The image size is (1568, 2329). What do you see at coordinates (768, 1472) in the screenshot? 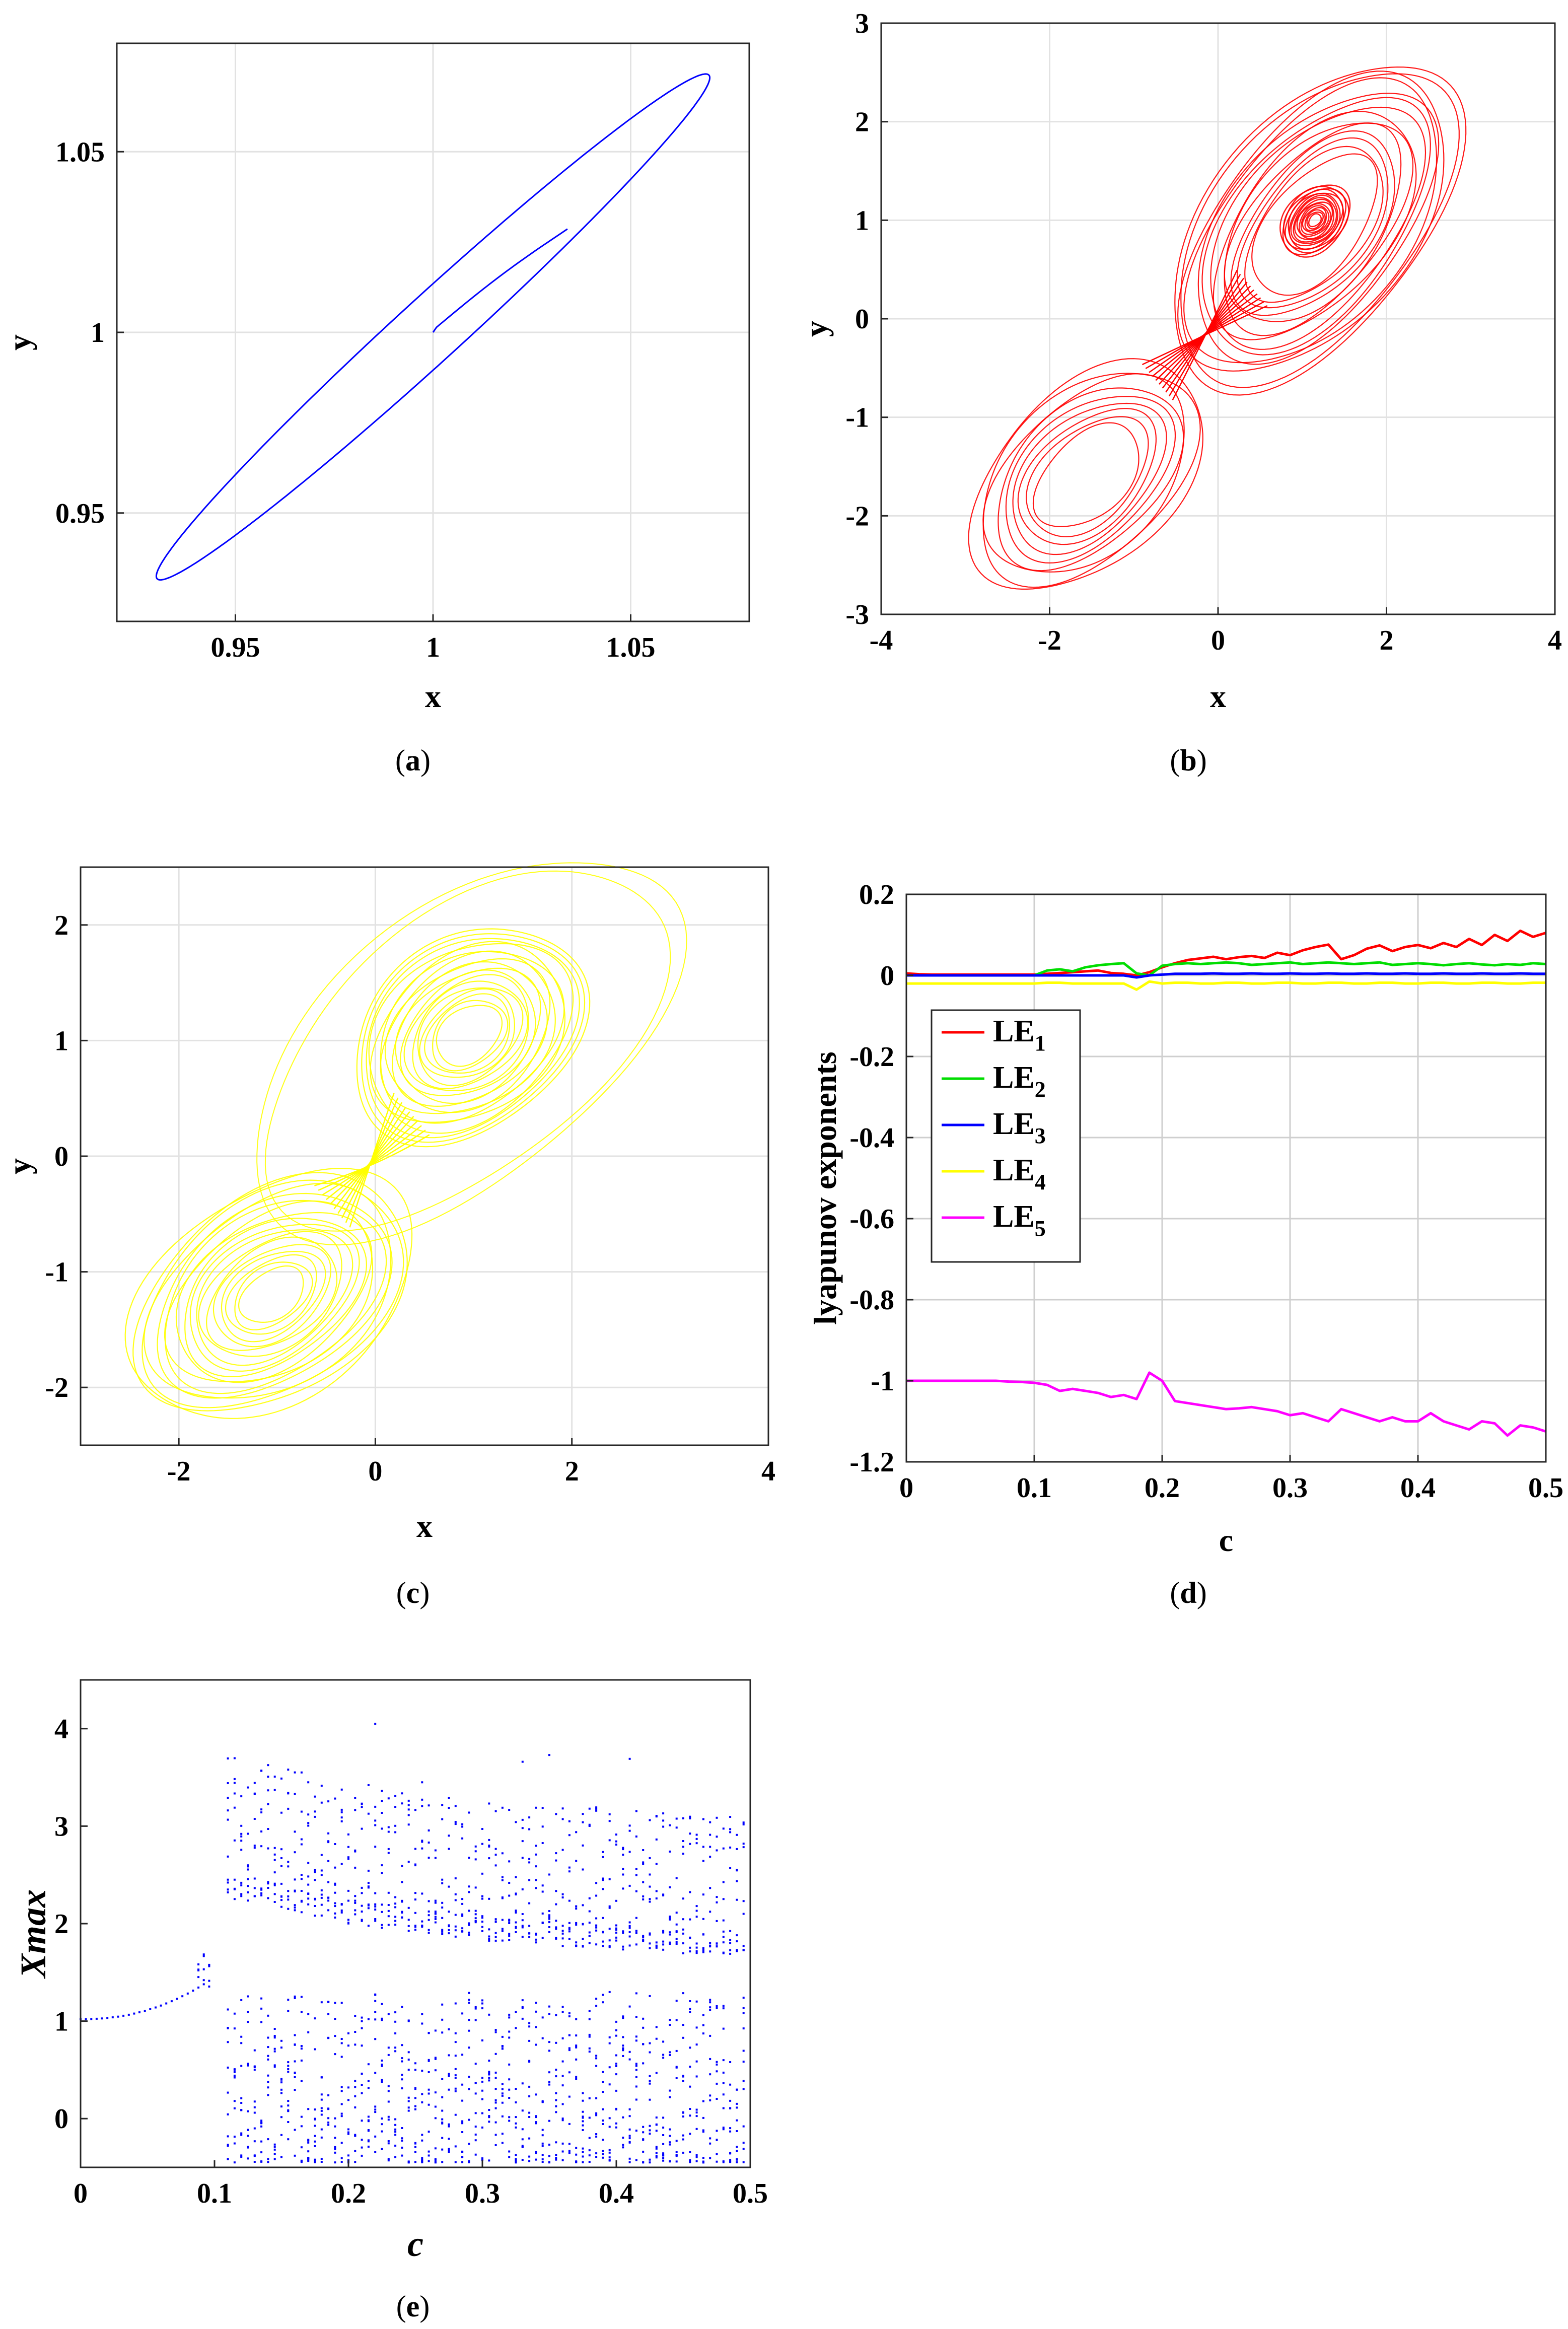
I see `panel-c-x-tick-label: 4` at bounding box center [768, 1472].